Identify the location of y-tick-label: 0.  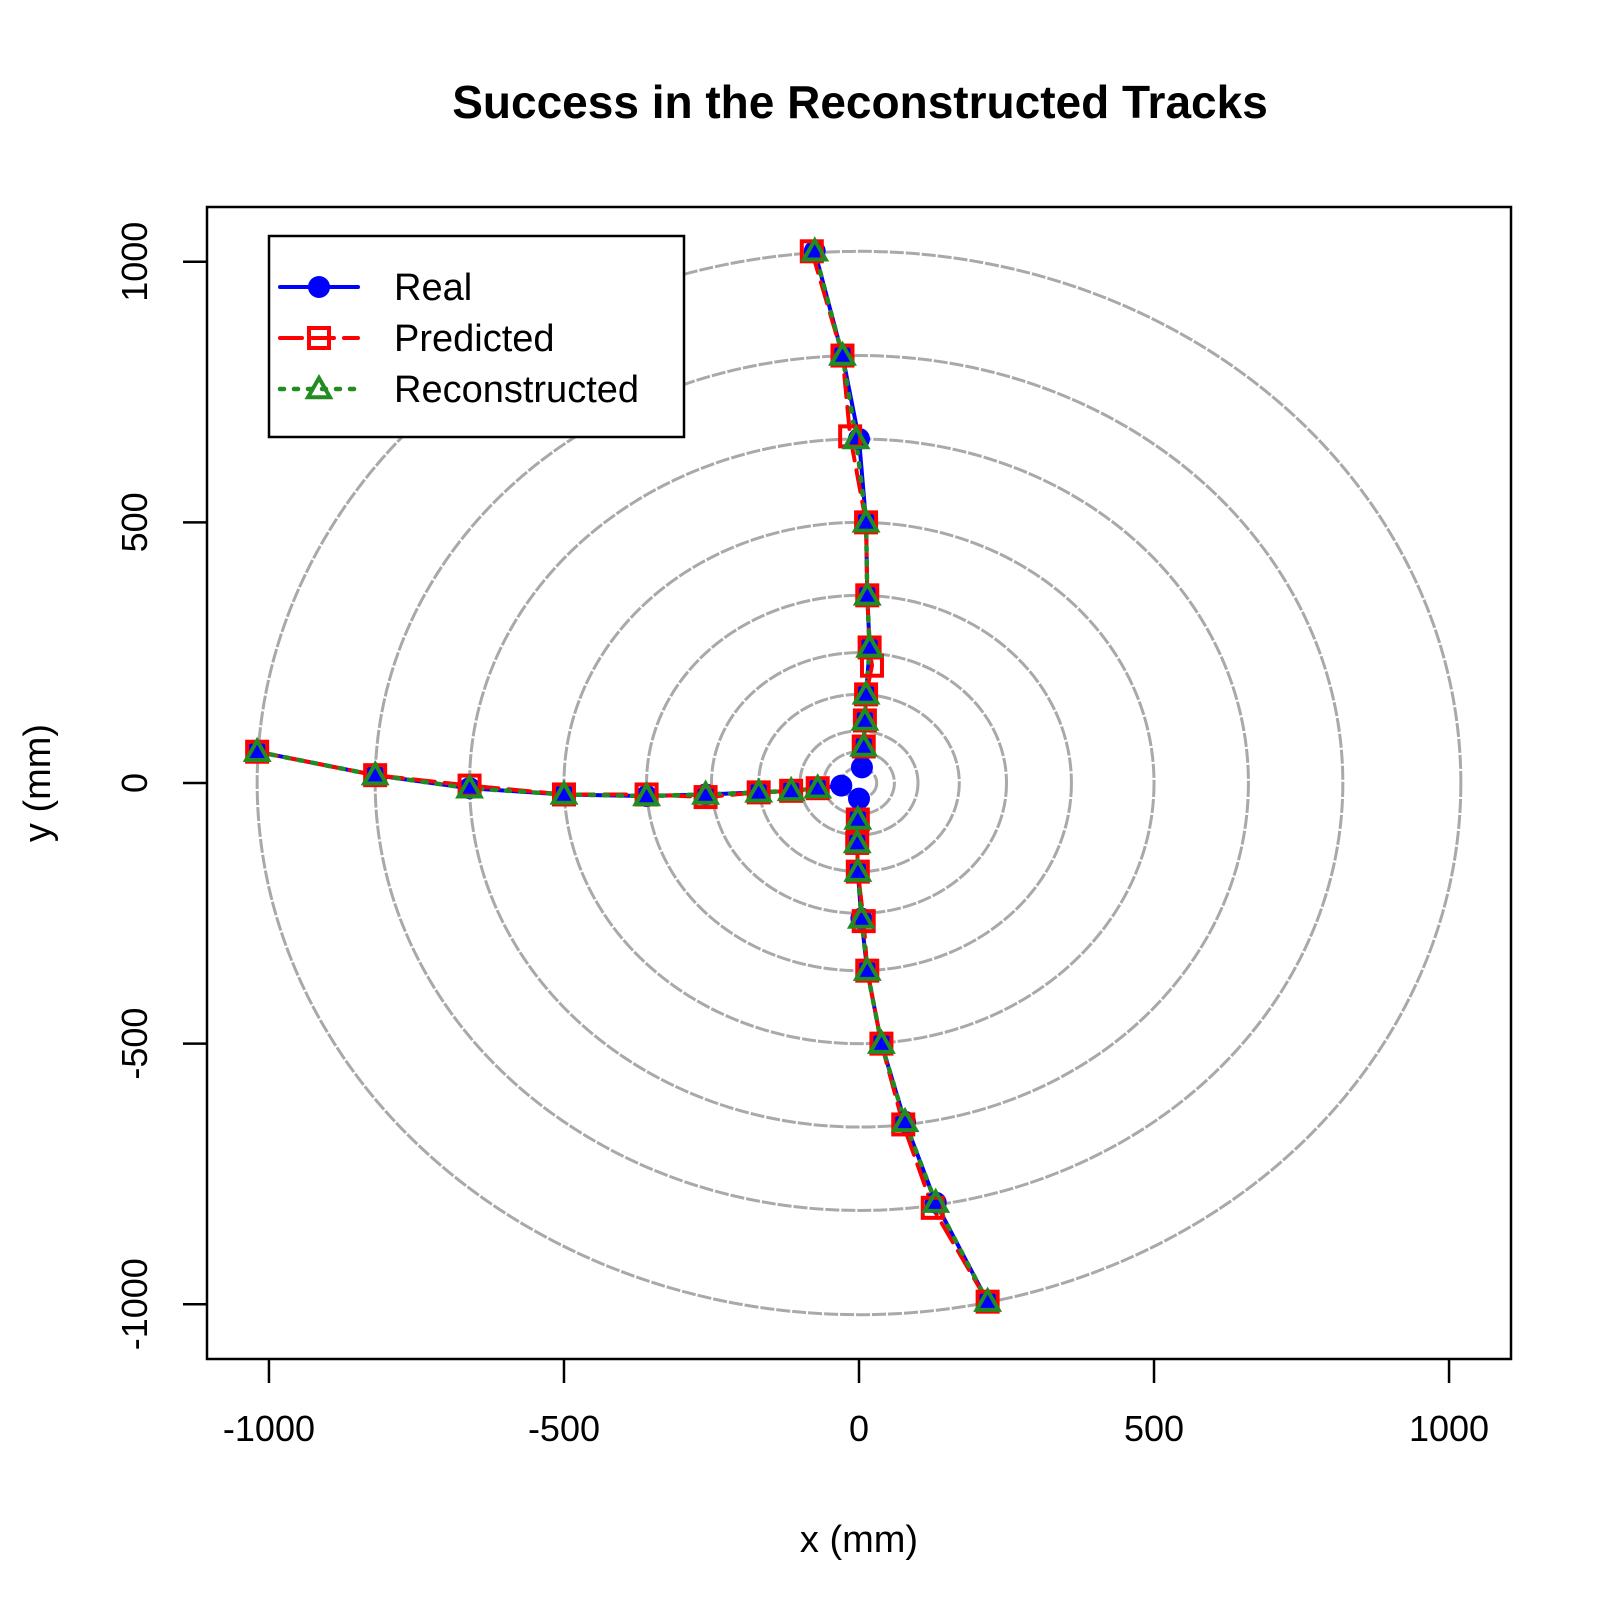
(134, 783).